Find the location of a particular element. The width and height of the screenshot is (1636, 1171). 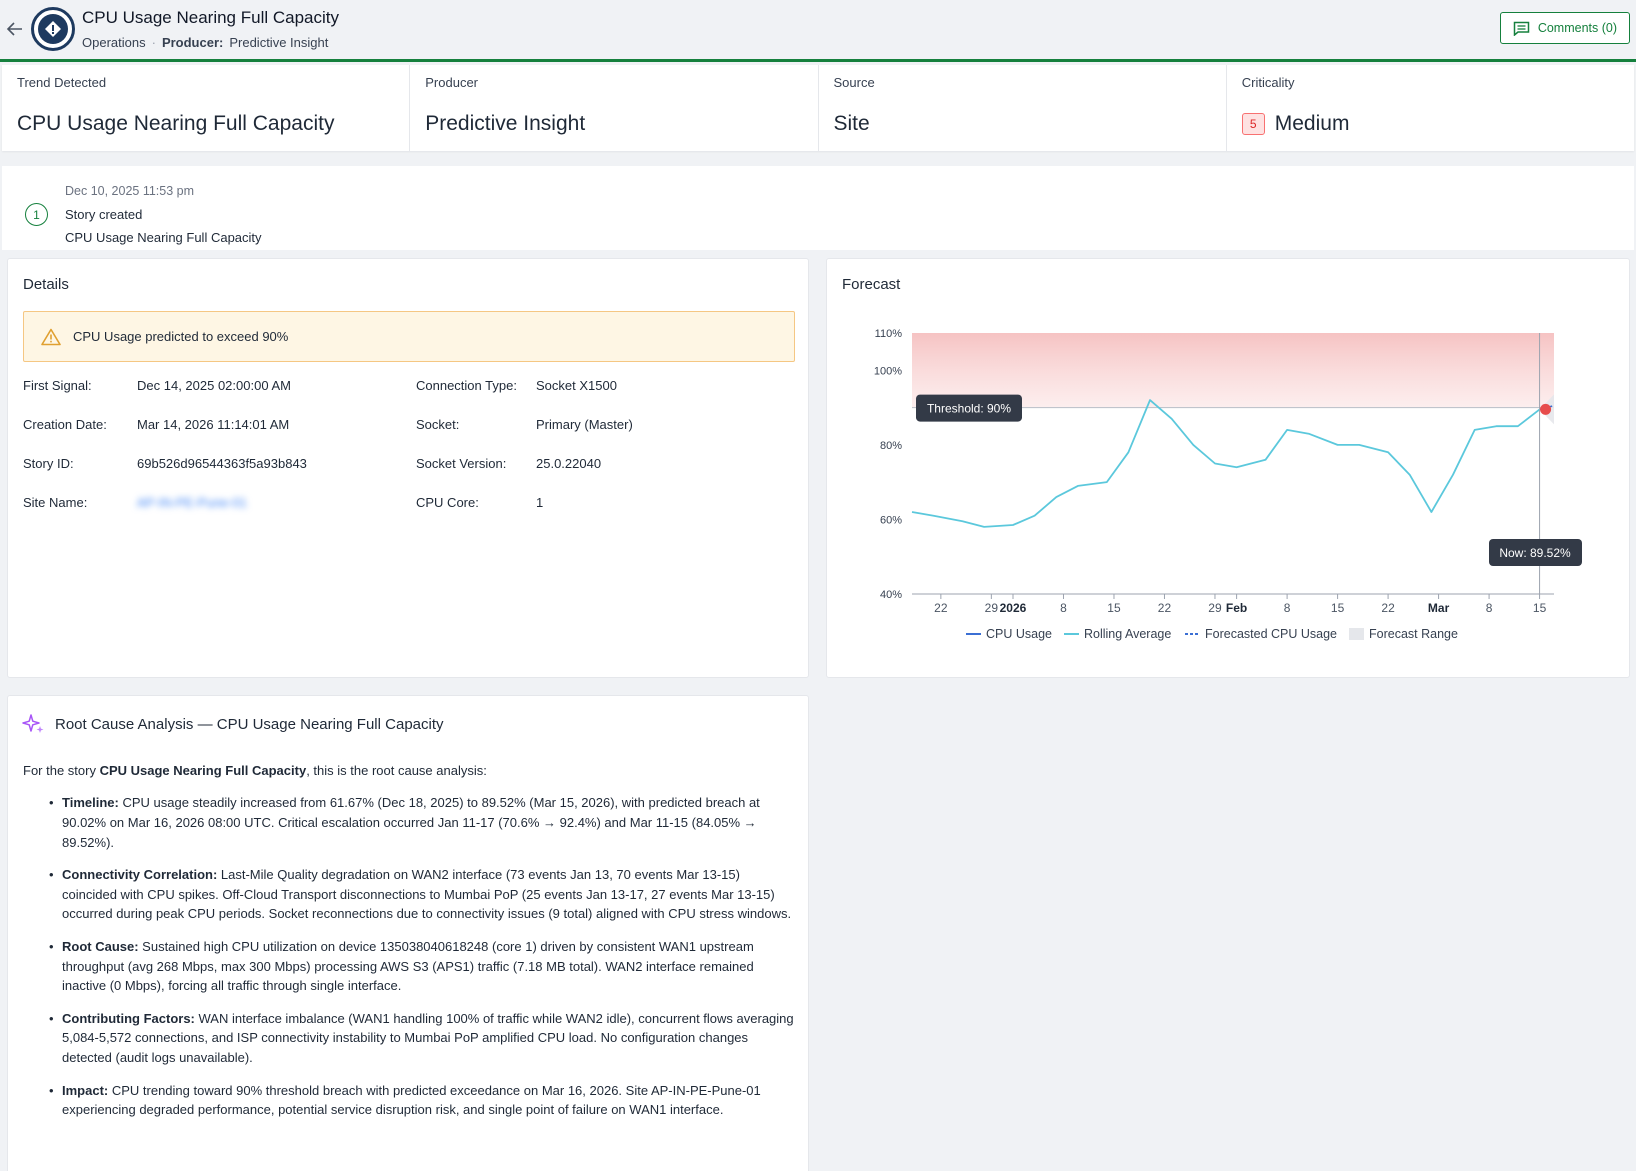

timeline-step: 1 is located at coordinates (36, 214).